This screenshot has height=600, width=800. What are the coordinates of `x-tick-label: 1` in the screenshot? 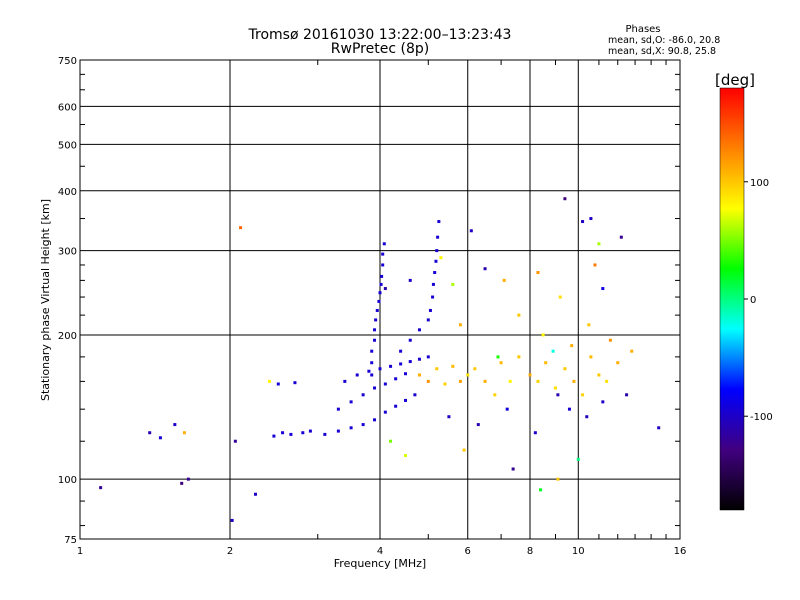 It's located at (80, 551).